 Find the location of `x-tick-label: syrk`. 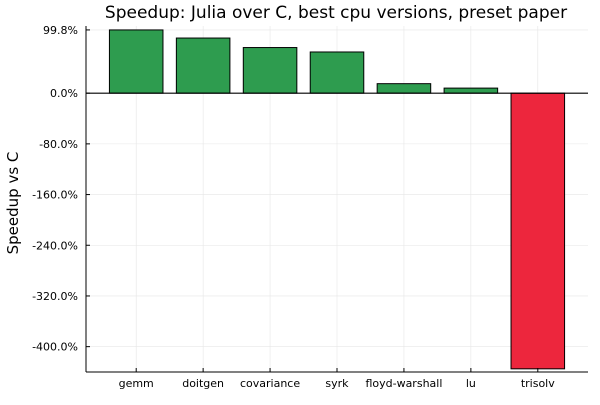

x-tick-label: syrk is located at coordinates (337, 383).